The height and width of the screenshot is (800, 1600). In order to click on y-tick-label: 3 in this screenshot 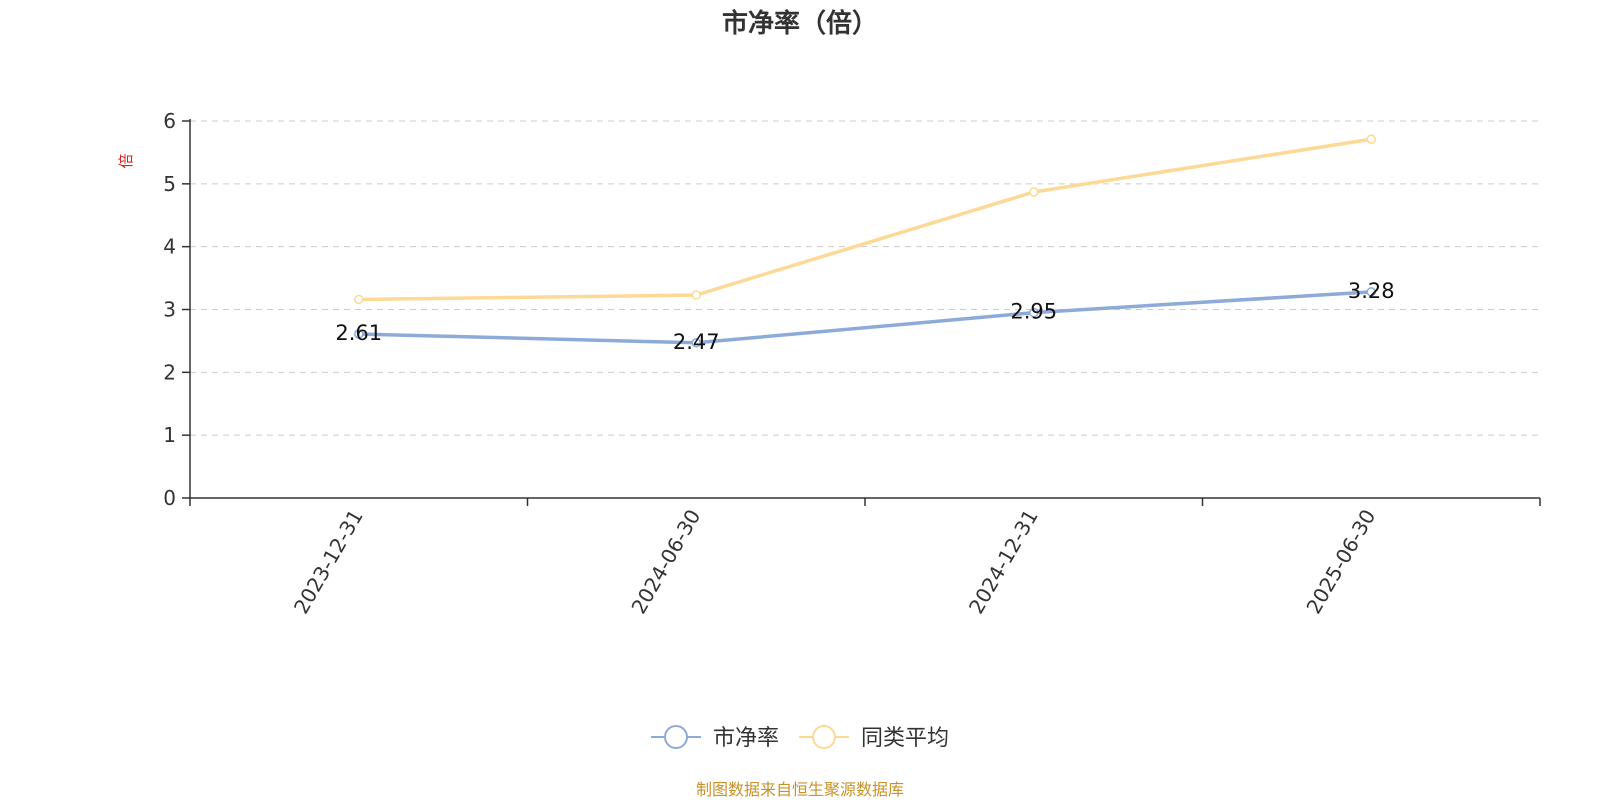, I will do `click(169, 310)`.